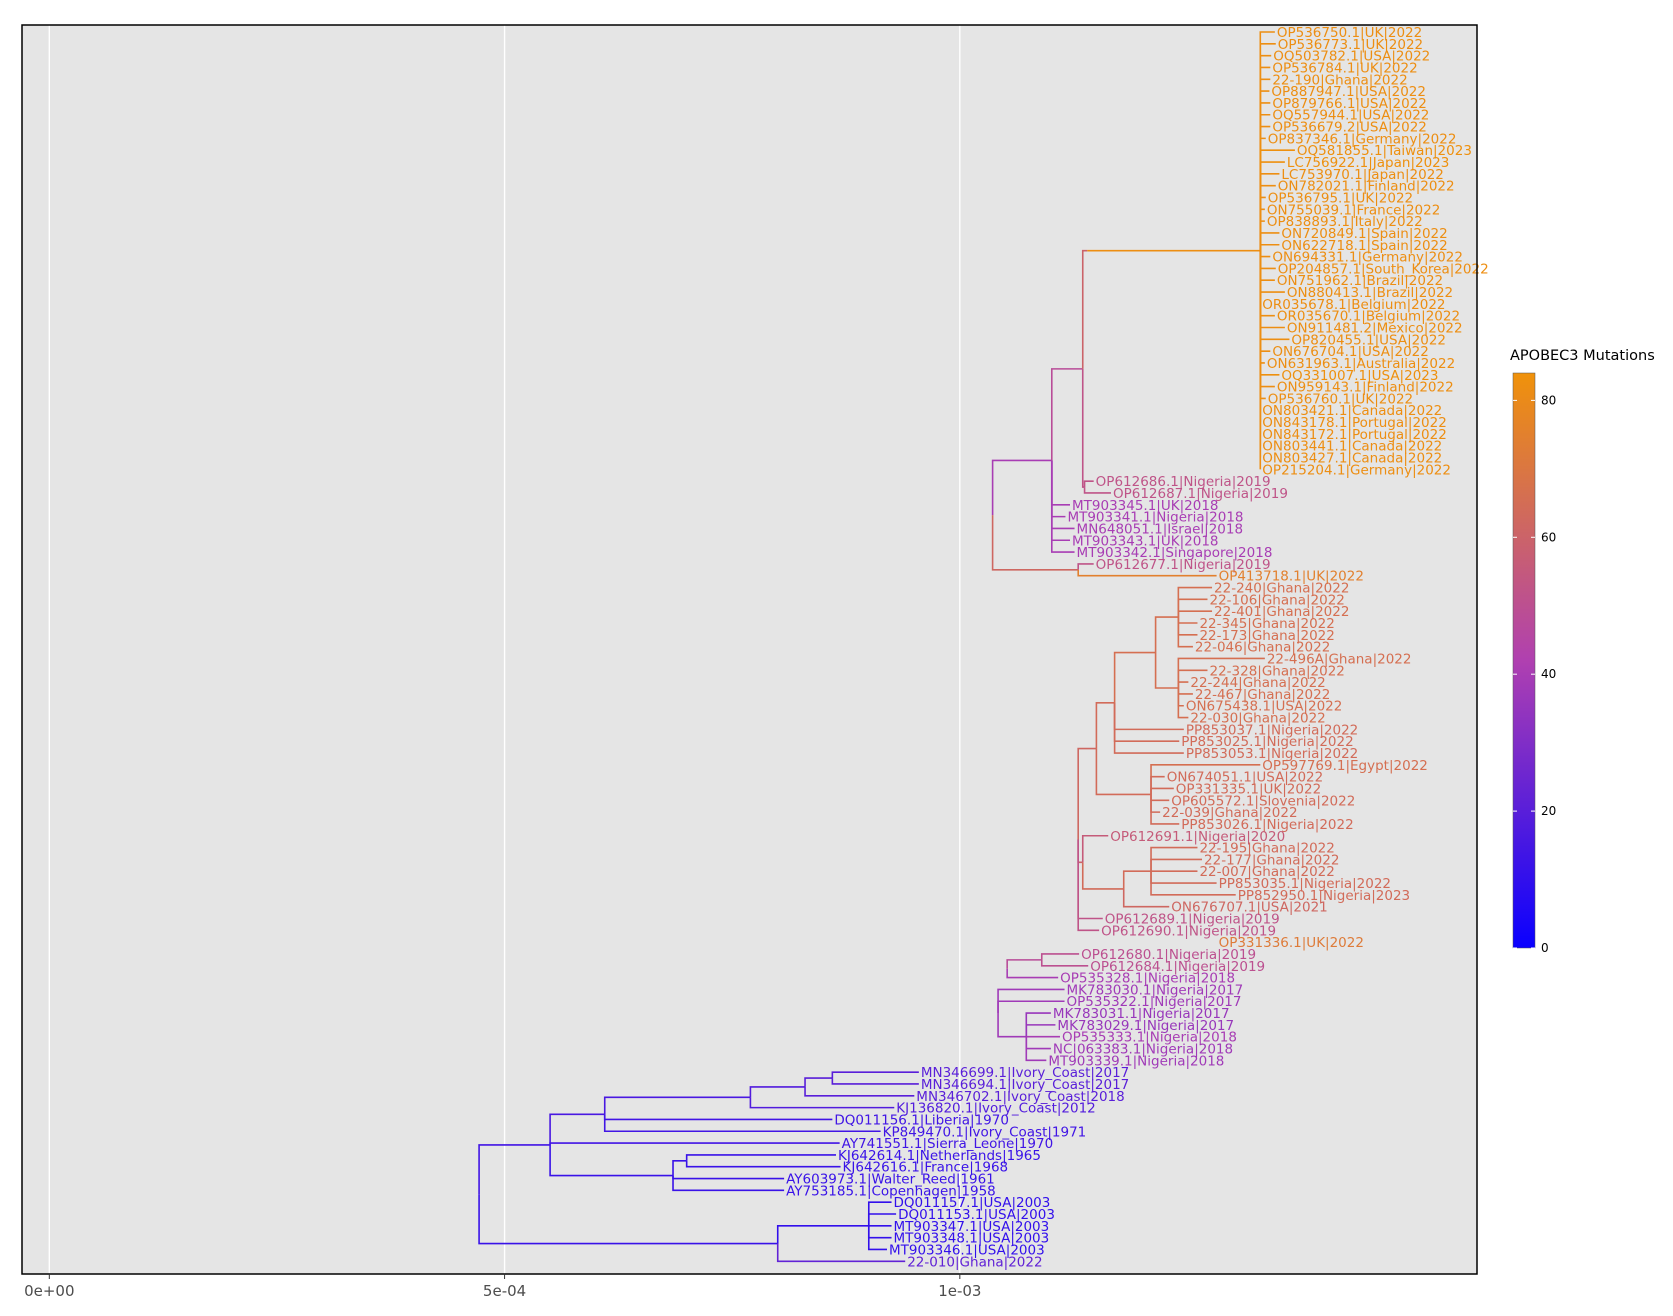 The width and height of the screenshot is (1673, 1316). What do you see at coordinates (1368, 340) in the screenshot?
I see `tip-label: OP820455.1|USA|2022` at bounding box center [1368, 340].